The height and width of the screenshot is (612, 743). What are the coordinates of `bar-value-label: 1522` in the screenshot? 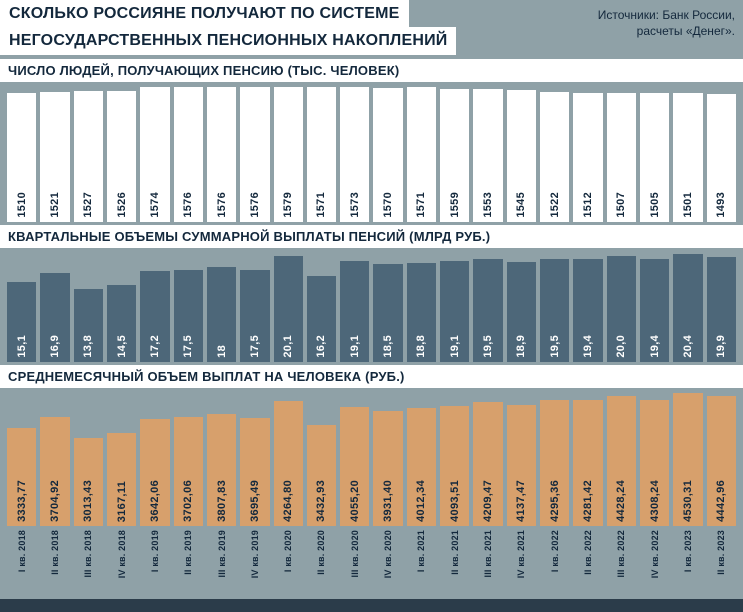 It's located at (554, 205).